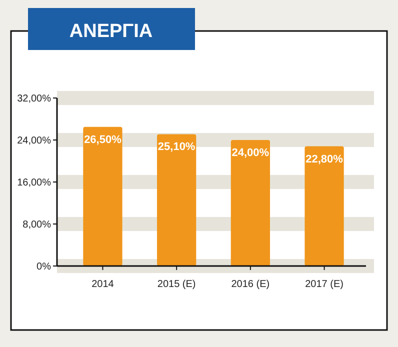 The height and width of the screenshot is (347, 398). Describe the element at coordinates (176, 284) in the screenshot. I see `x-tick-label: 2015 (E)` at that location.